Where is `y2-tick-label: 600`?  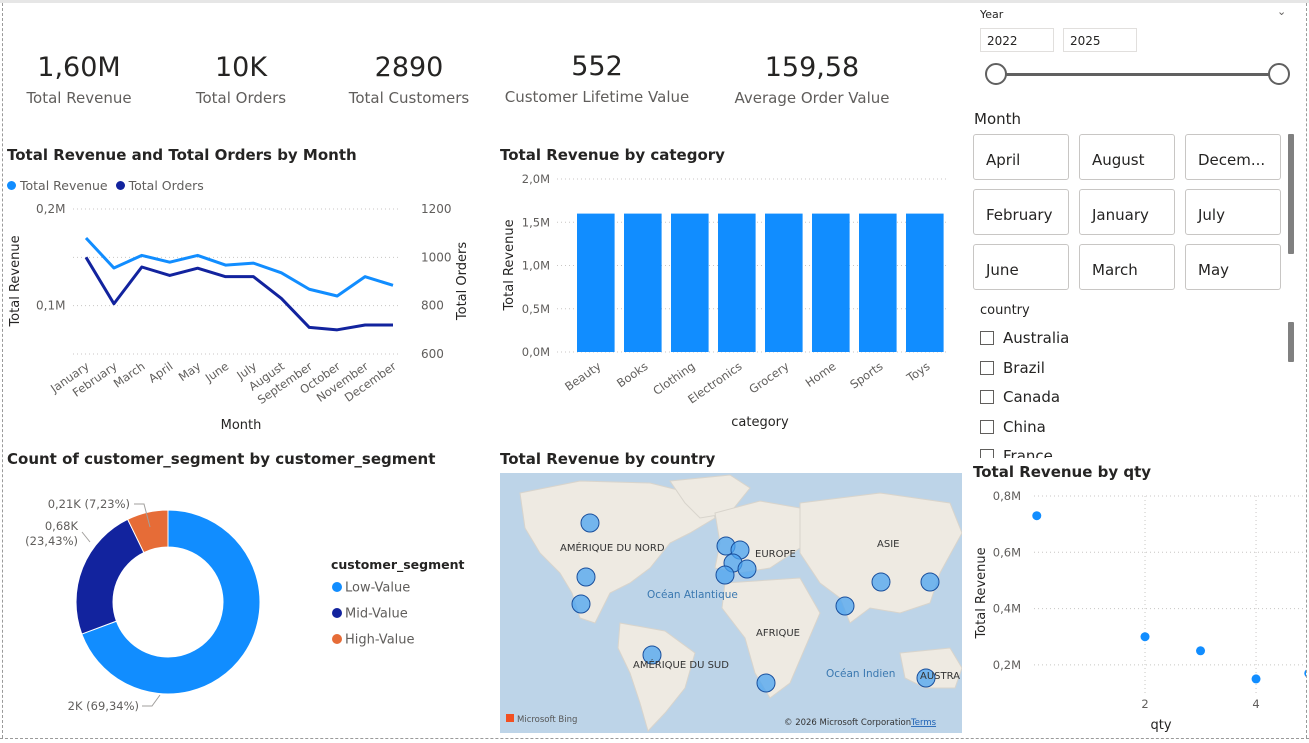
y2-tick-label: 600 is located at coordinates (432, 354).